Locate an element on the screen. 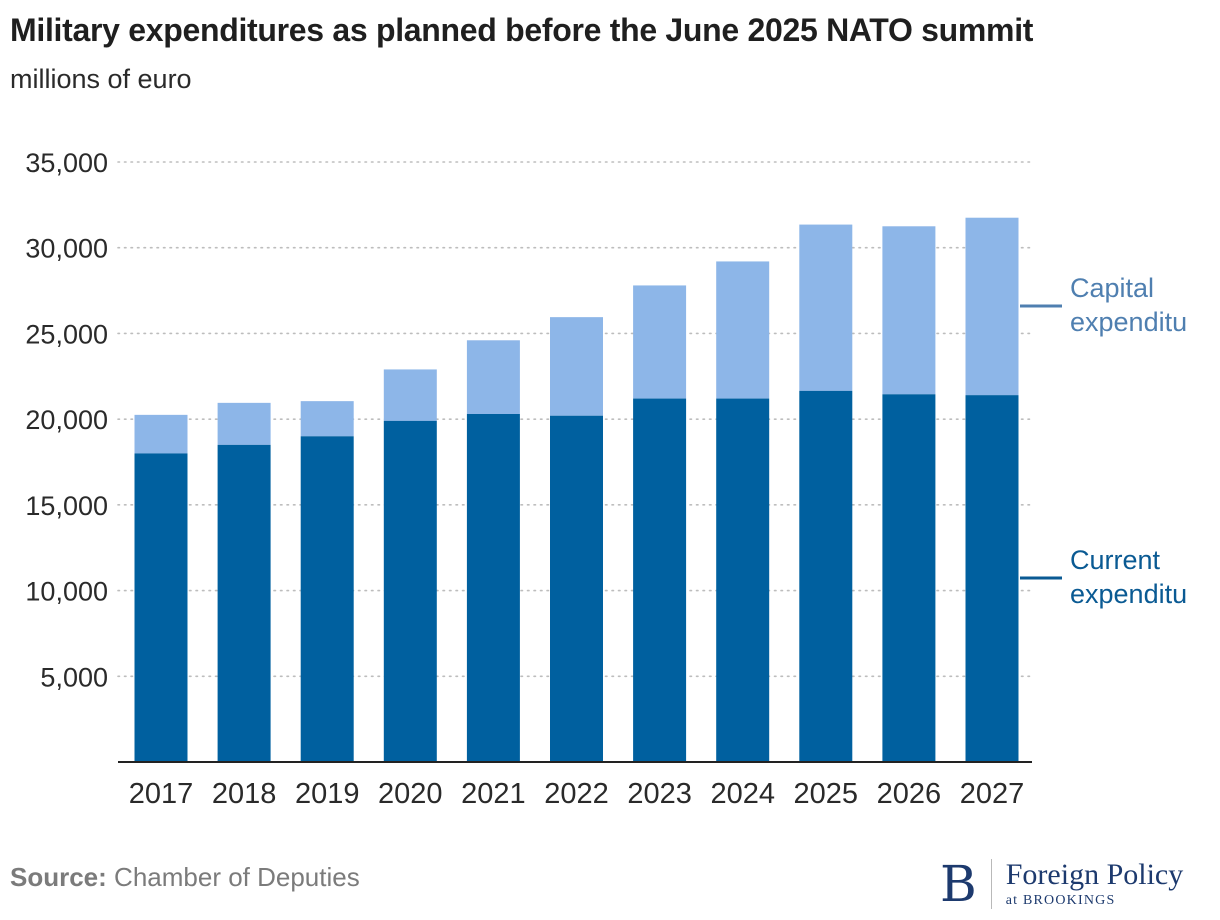  capital-expenditure-label: Capital is located at coordinates (1112, 288).